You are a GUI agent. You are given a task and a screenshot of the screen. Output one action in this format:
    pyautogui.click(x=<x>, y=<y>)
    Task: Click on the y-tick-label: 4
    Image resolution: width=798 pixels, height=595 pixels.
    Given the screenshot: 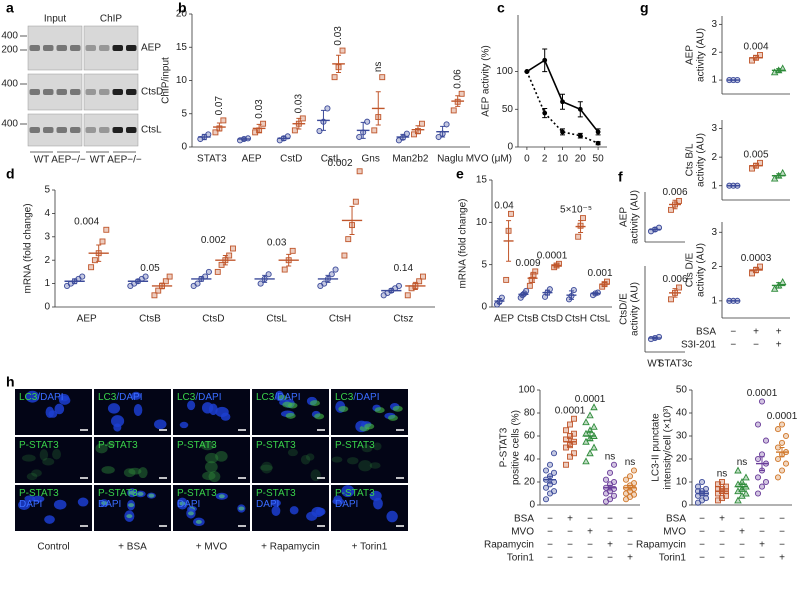 What is the action you would take?
    pyautogui.click(x=47, y=213)
    